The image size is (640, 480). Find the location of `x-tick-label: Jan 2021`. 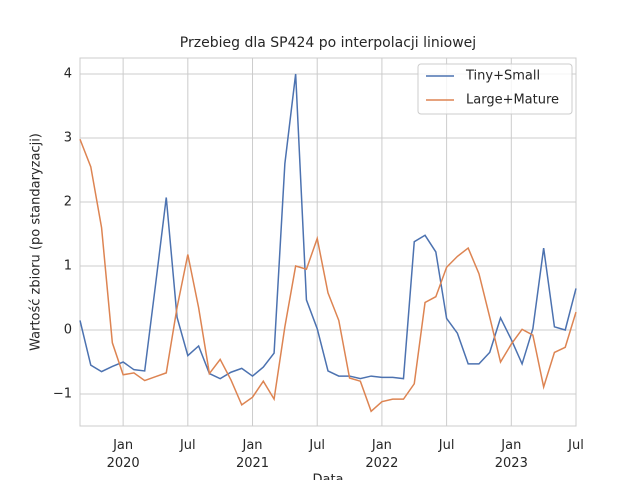

x-tick-label: Jan 2021 is located at coordinates (252, 454).